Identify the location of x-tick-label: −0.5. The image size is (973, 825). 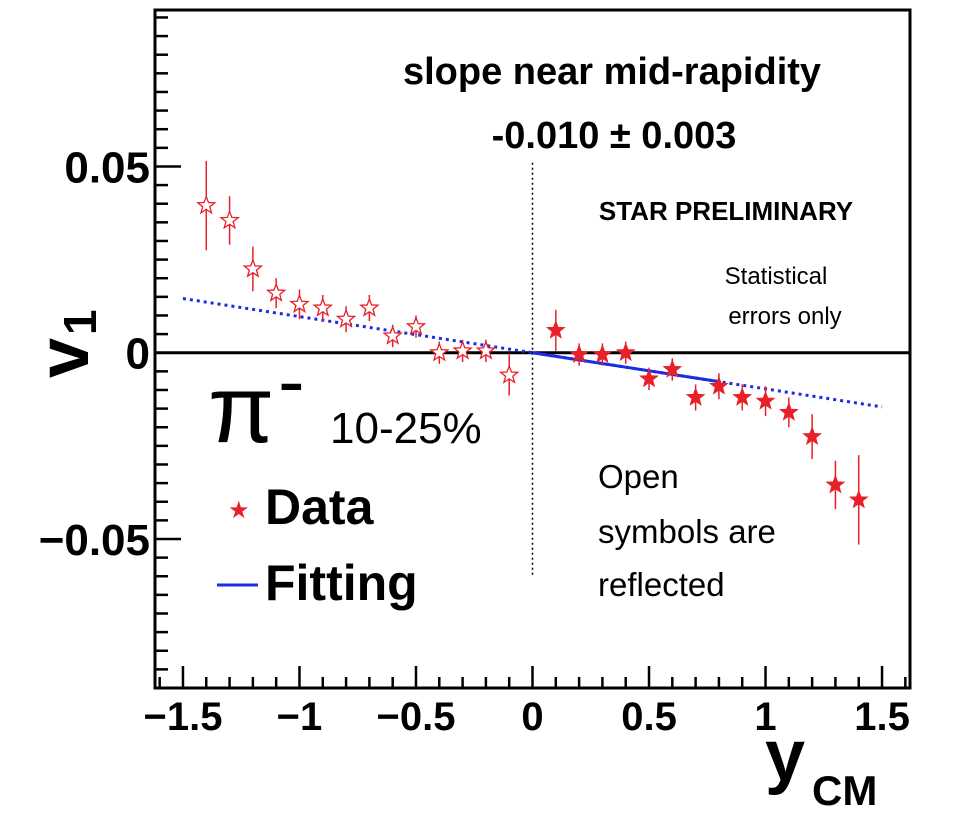
(416, 717).